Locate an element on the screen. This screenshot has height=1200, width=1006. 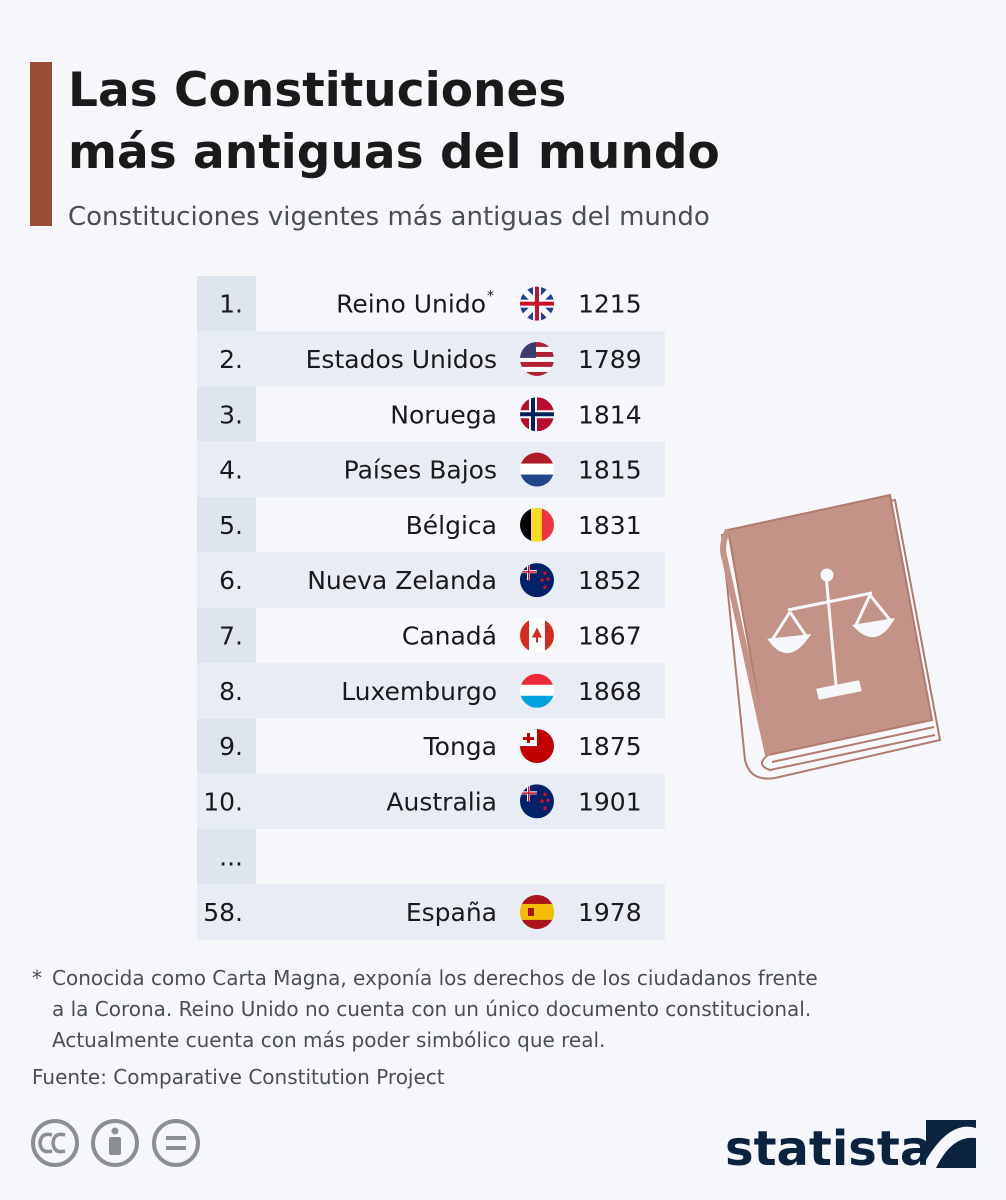
table-row: 2. Estados Unidos 1789 is located at coordinates (431, 359).